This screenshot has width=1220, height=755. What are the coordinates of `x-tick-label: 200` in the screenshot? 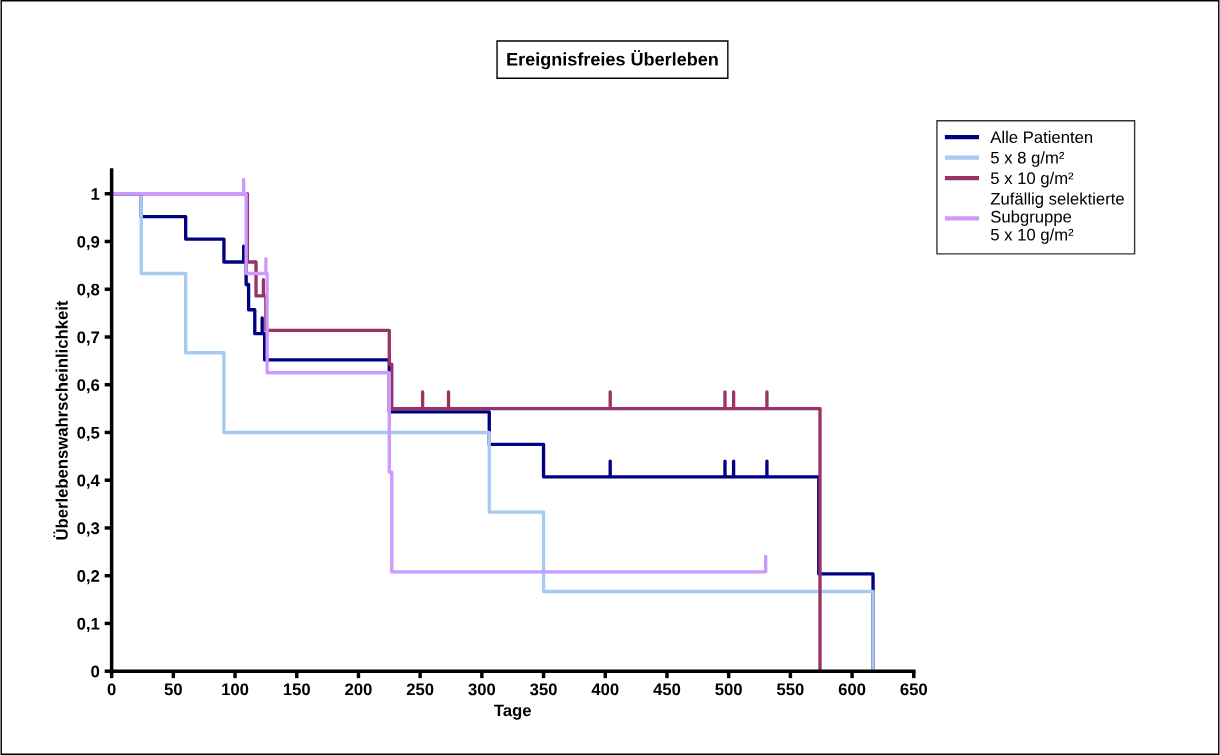 It's located at (358, 689).